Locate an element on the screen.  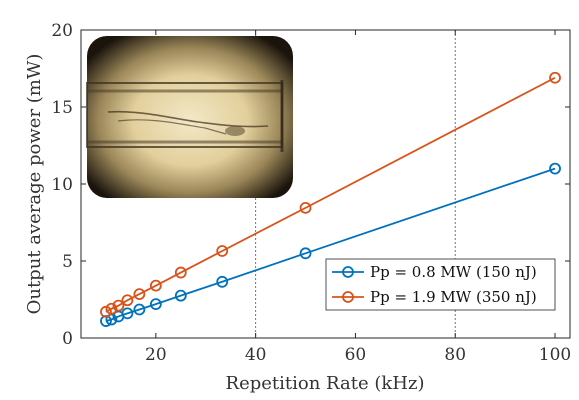
fiber-structure is located at coordinates (188, 119).